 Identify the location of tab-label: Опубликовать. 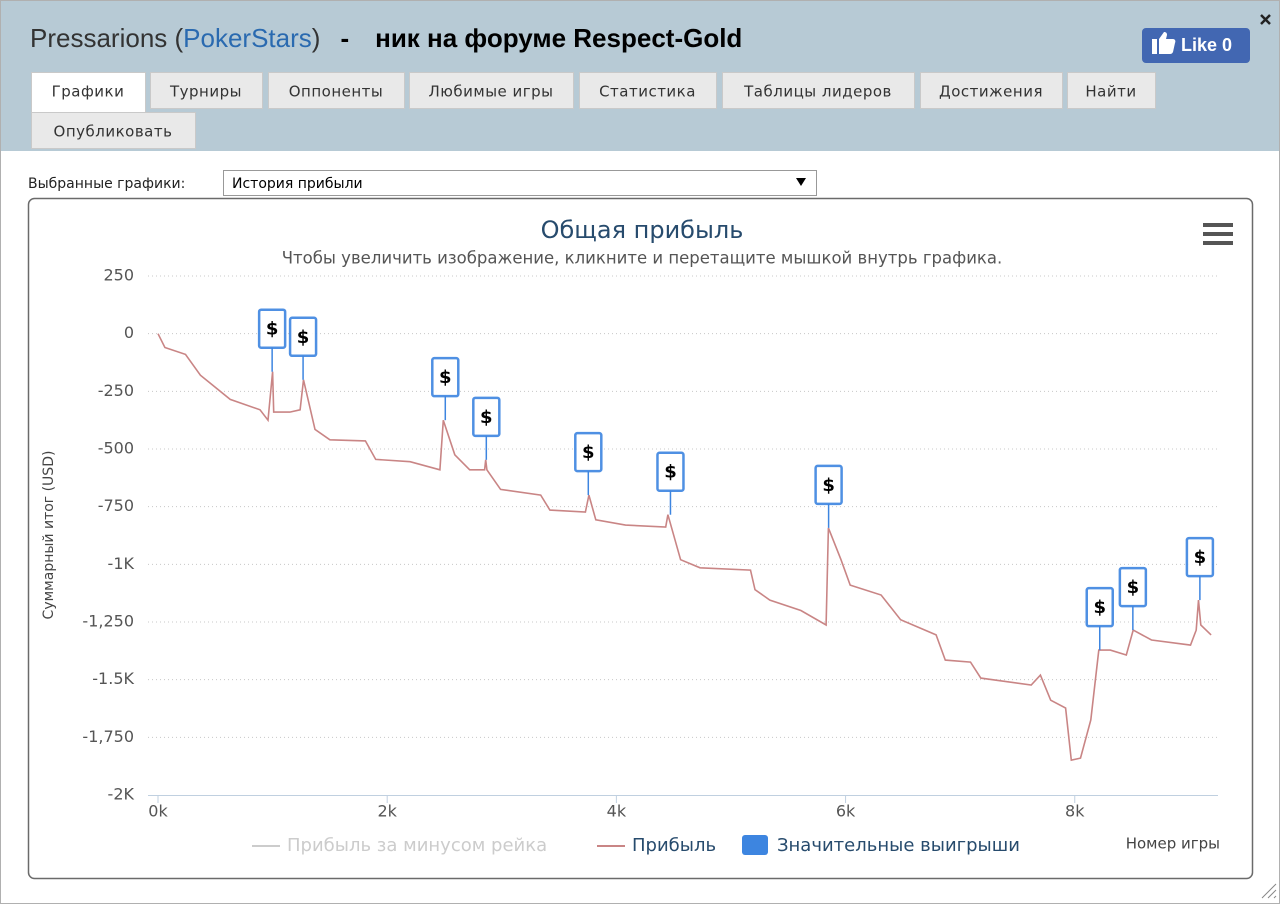
(113, 132).